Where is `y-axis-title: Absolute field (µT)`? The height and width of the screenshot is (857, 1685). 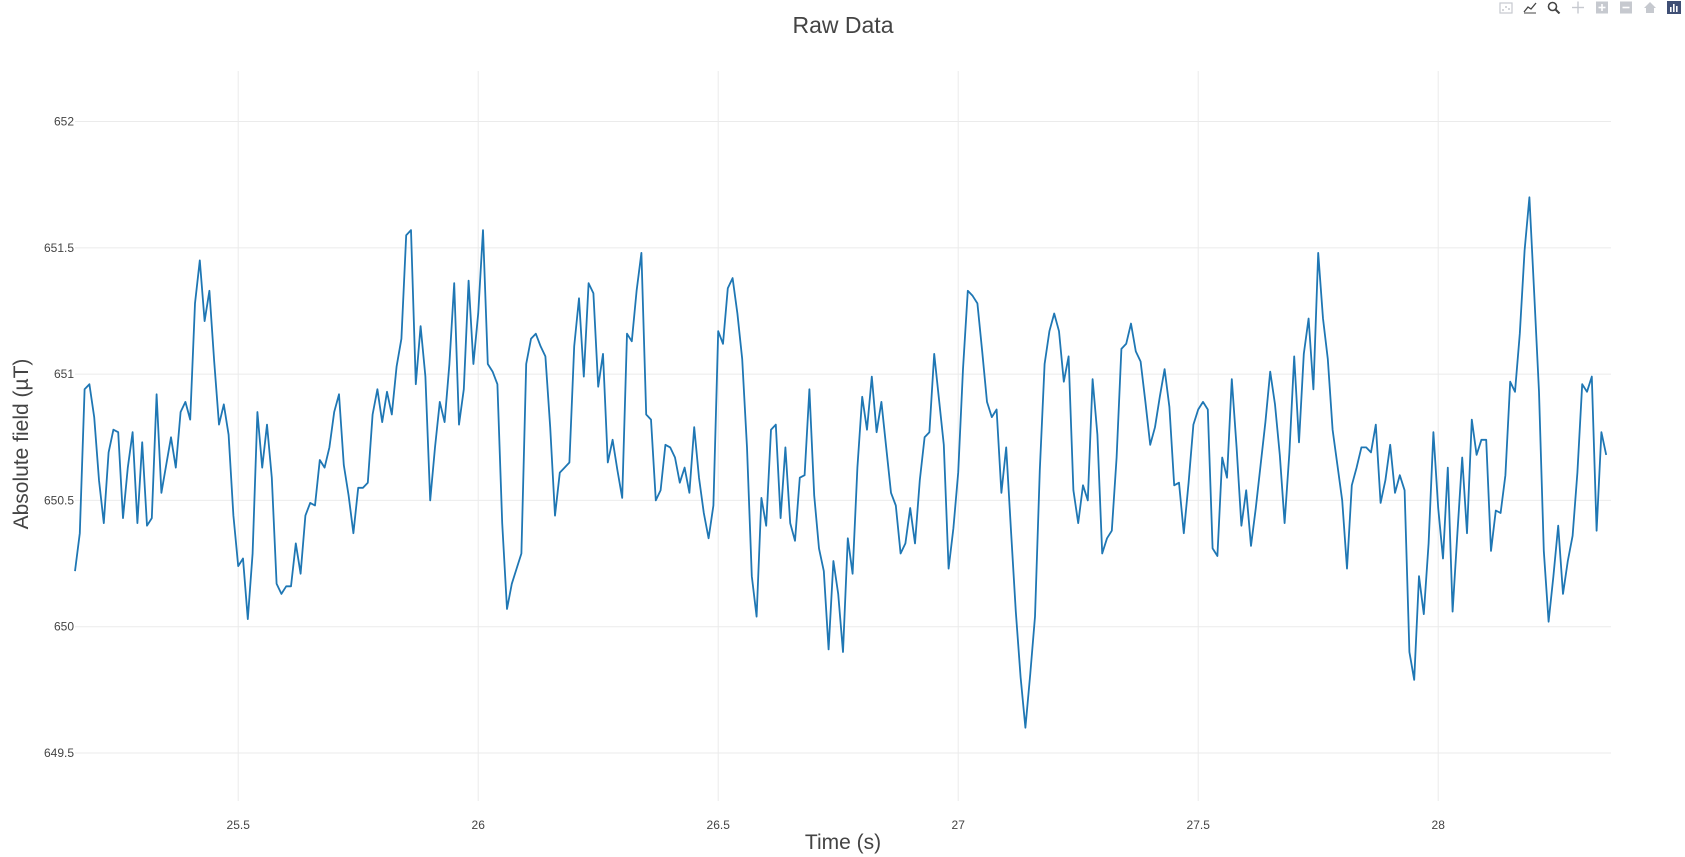
y-axis-title: Absolute field (µT) is located at coordinates (21, 444).